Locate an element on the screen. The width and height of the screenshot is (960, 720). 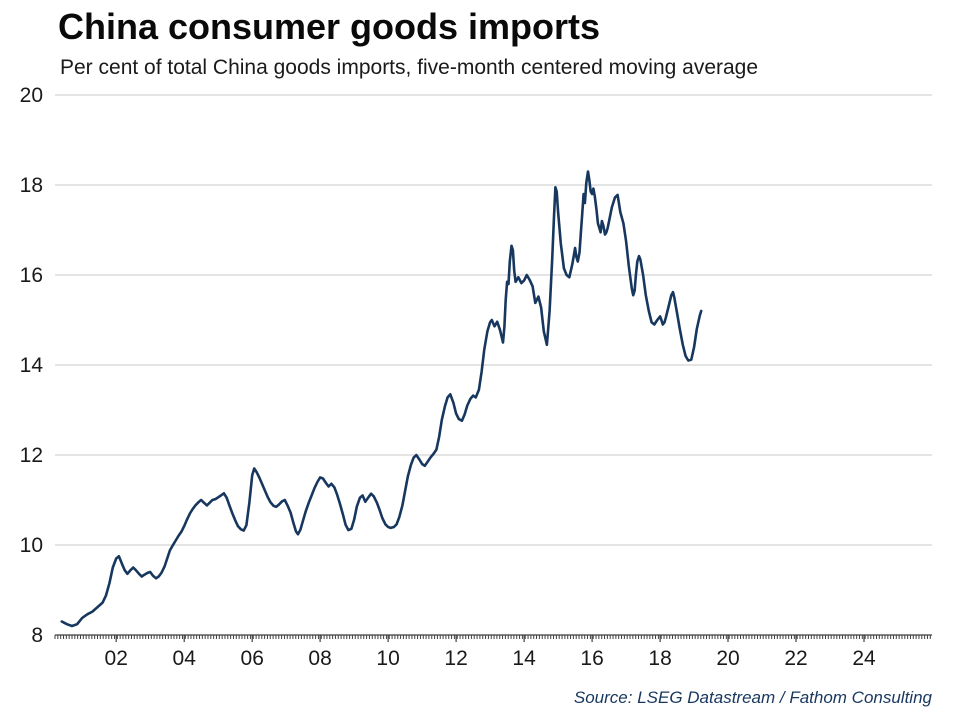
x-tick-label: 10 is located at coordinates (387, 658).